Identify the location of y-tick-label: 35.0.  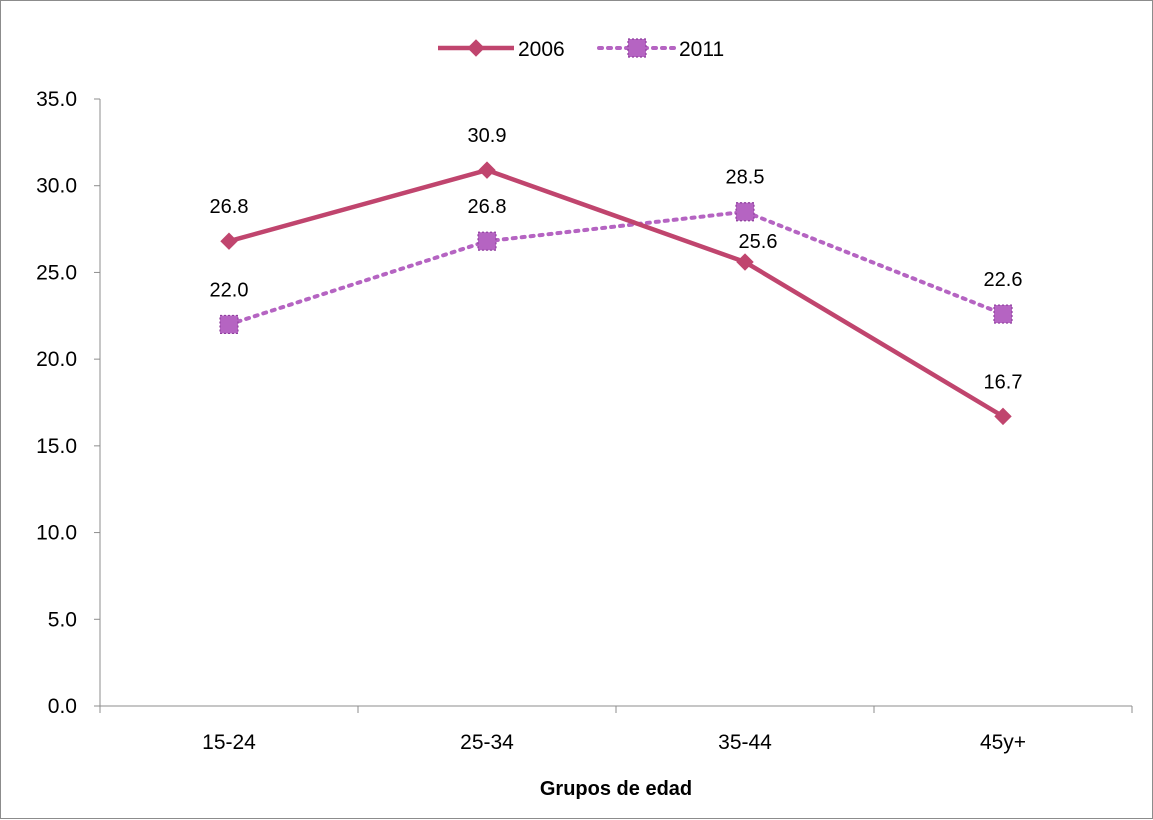
(56, 99).